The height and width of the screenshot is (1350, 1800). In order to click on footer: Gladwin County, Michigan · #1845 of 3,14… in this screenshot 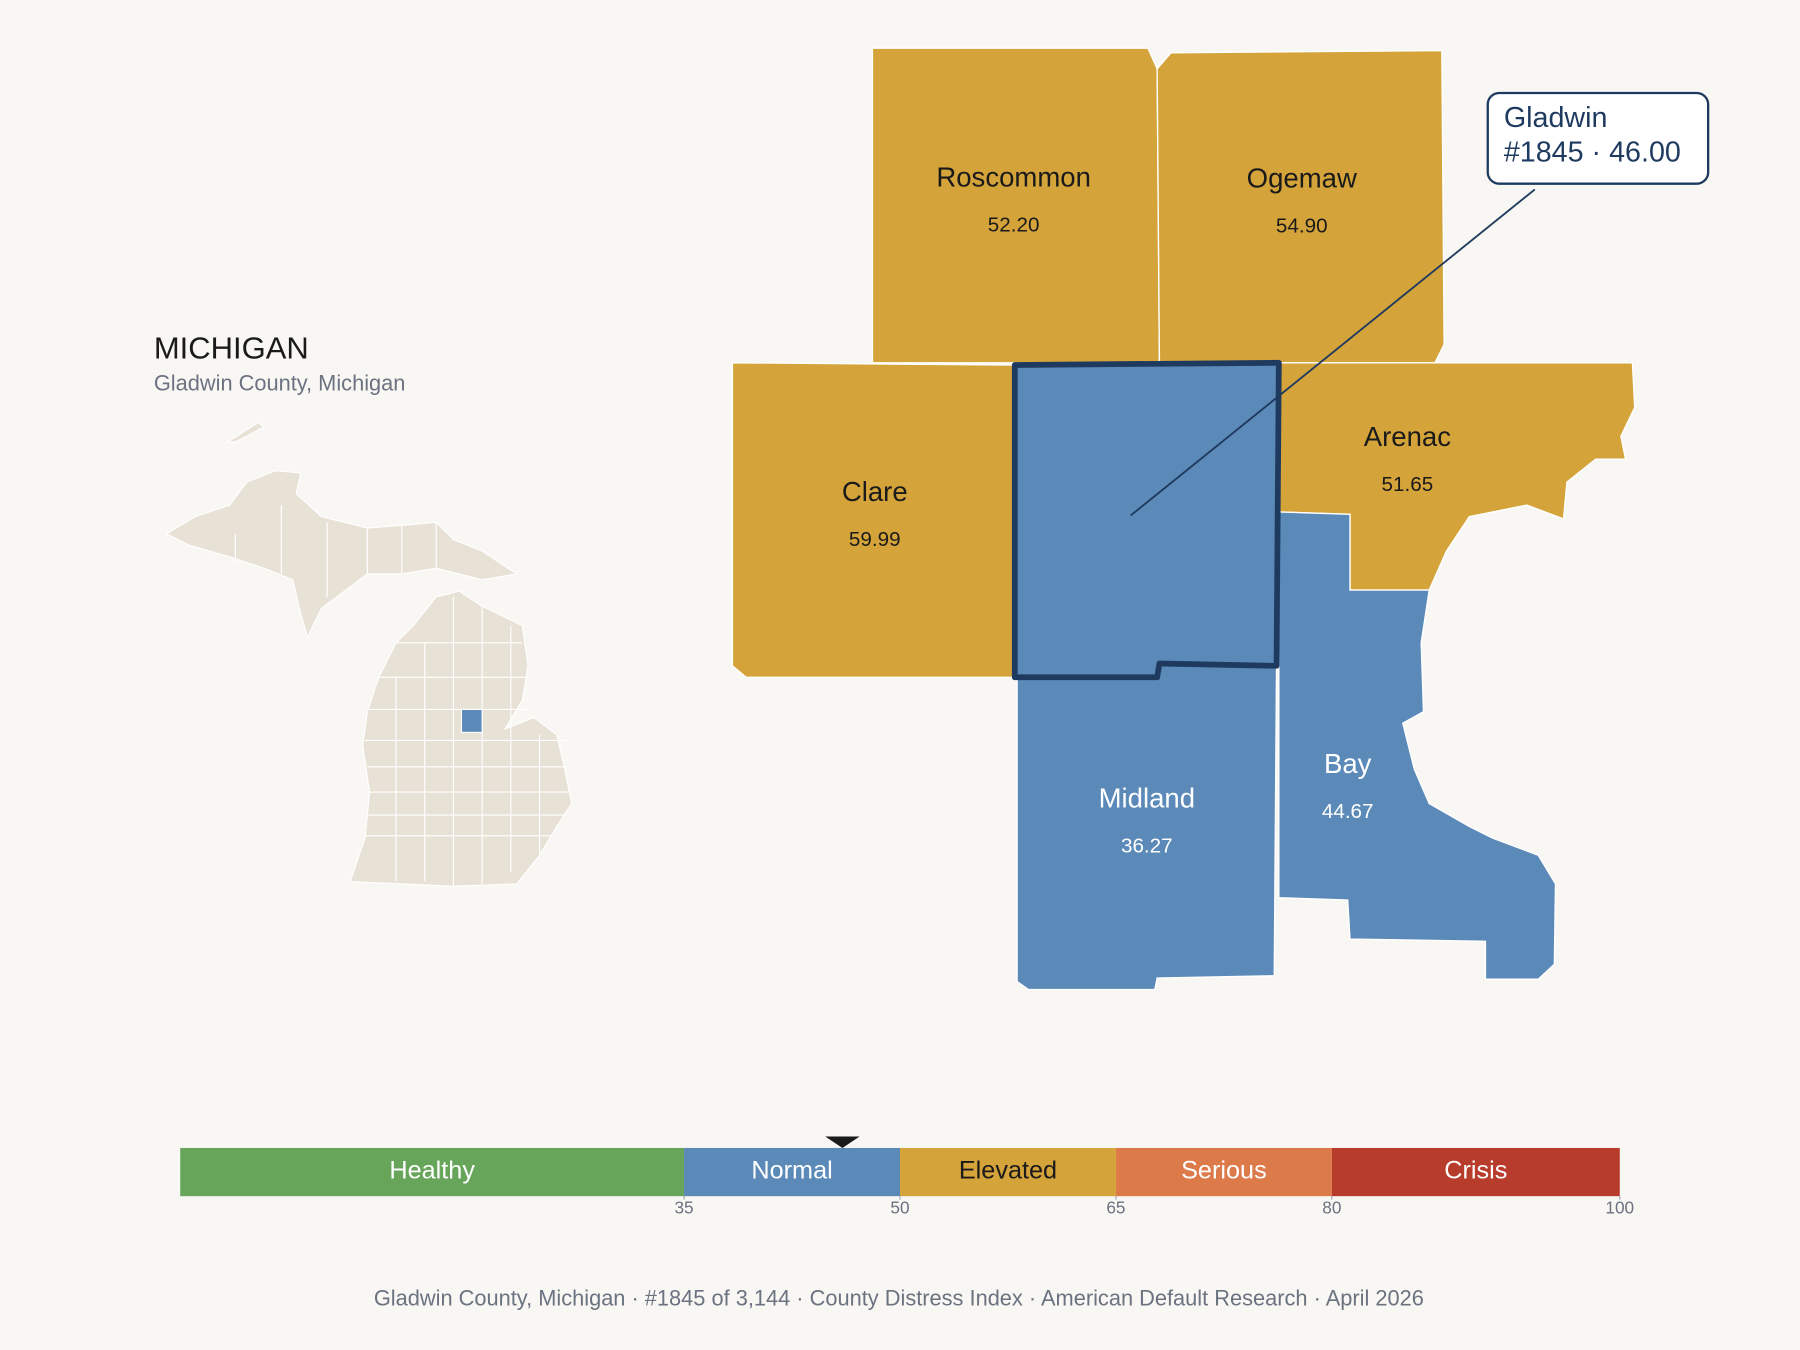, I will do `click(899, 1297)`.